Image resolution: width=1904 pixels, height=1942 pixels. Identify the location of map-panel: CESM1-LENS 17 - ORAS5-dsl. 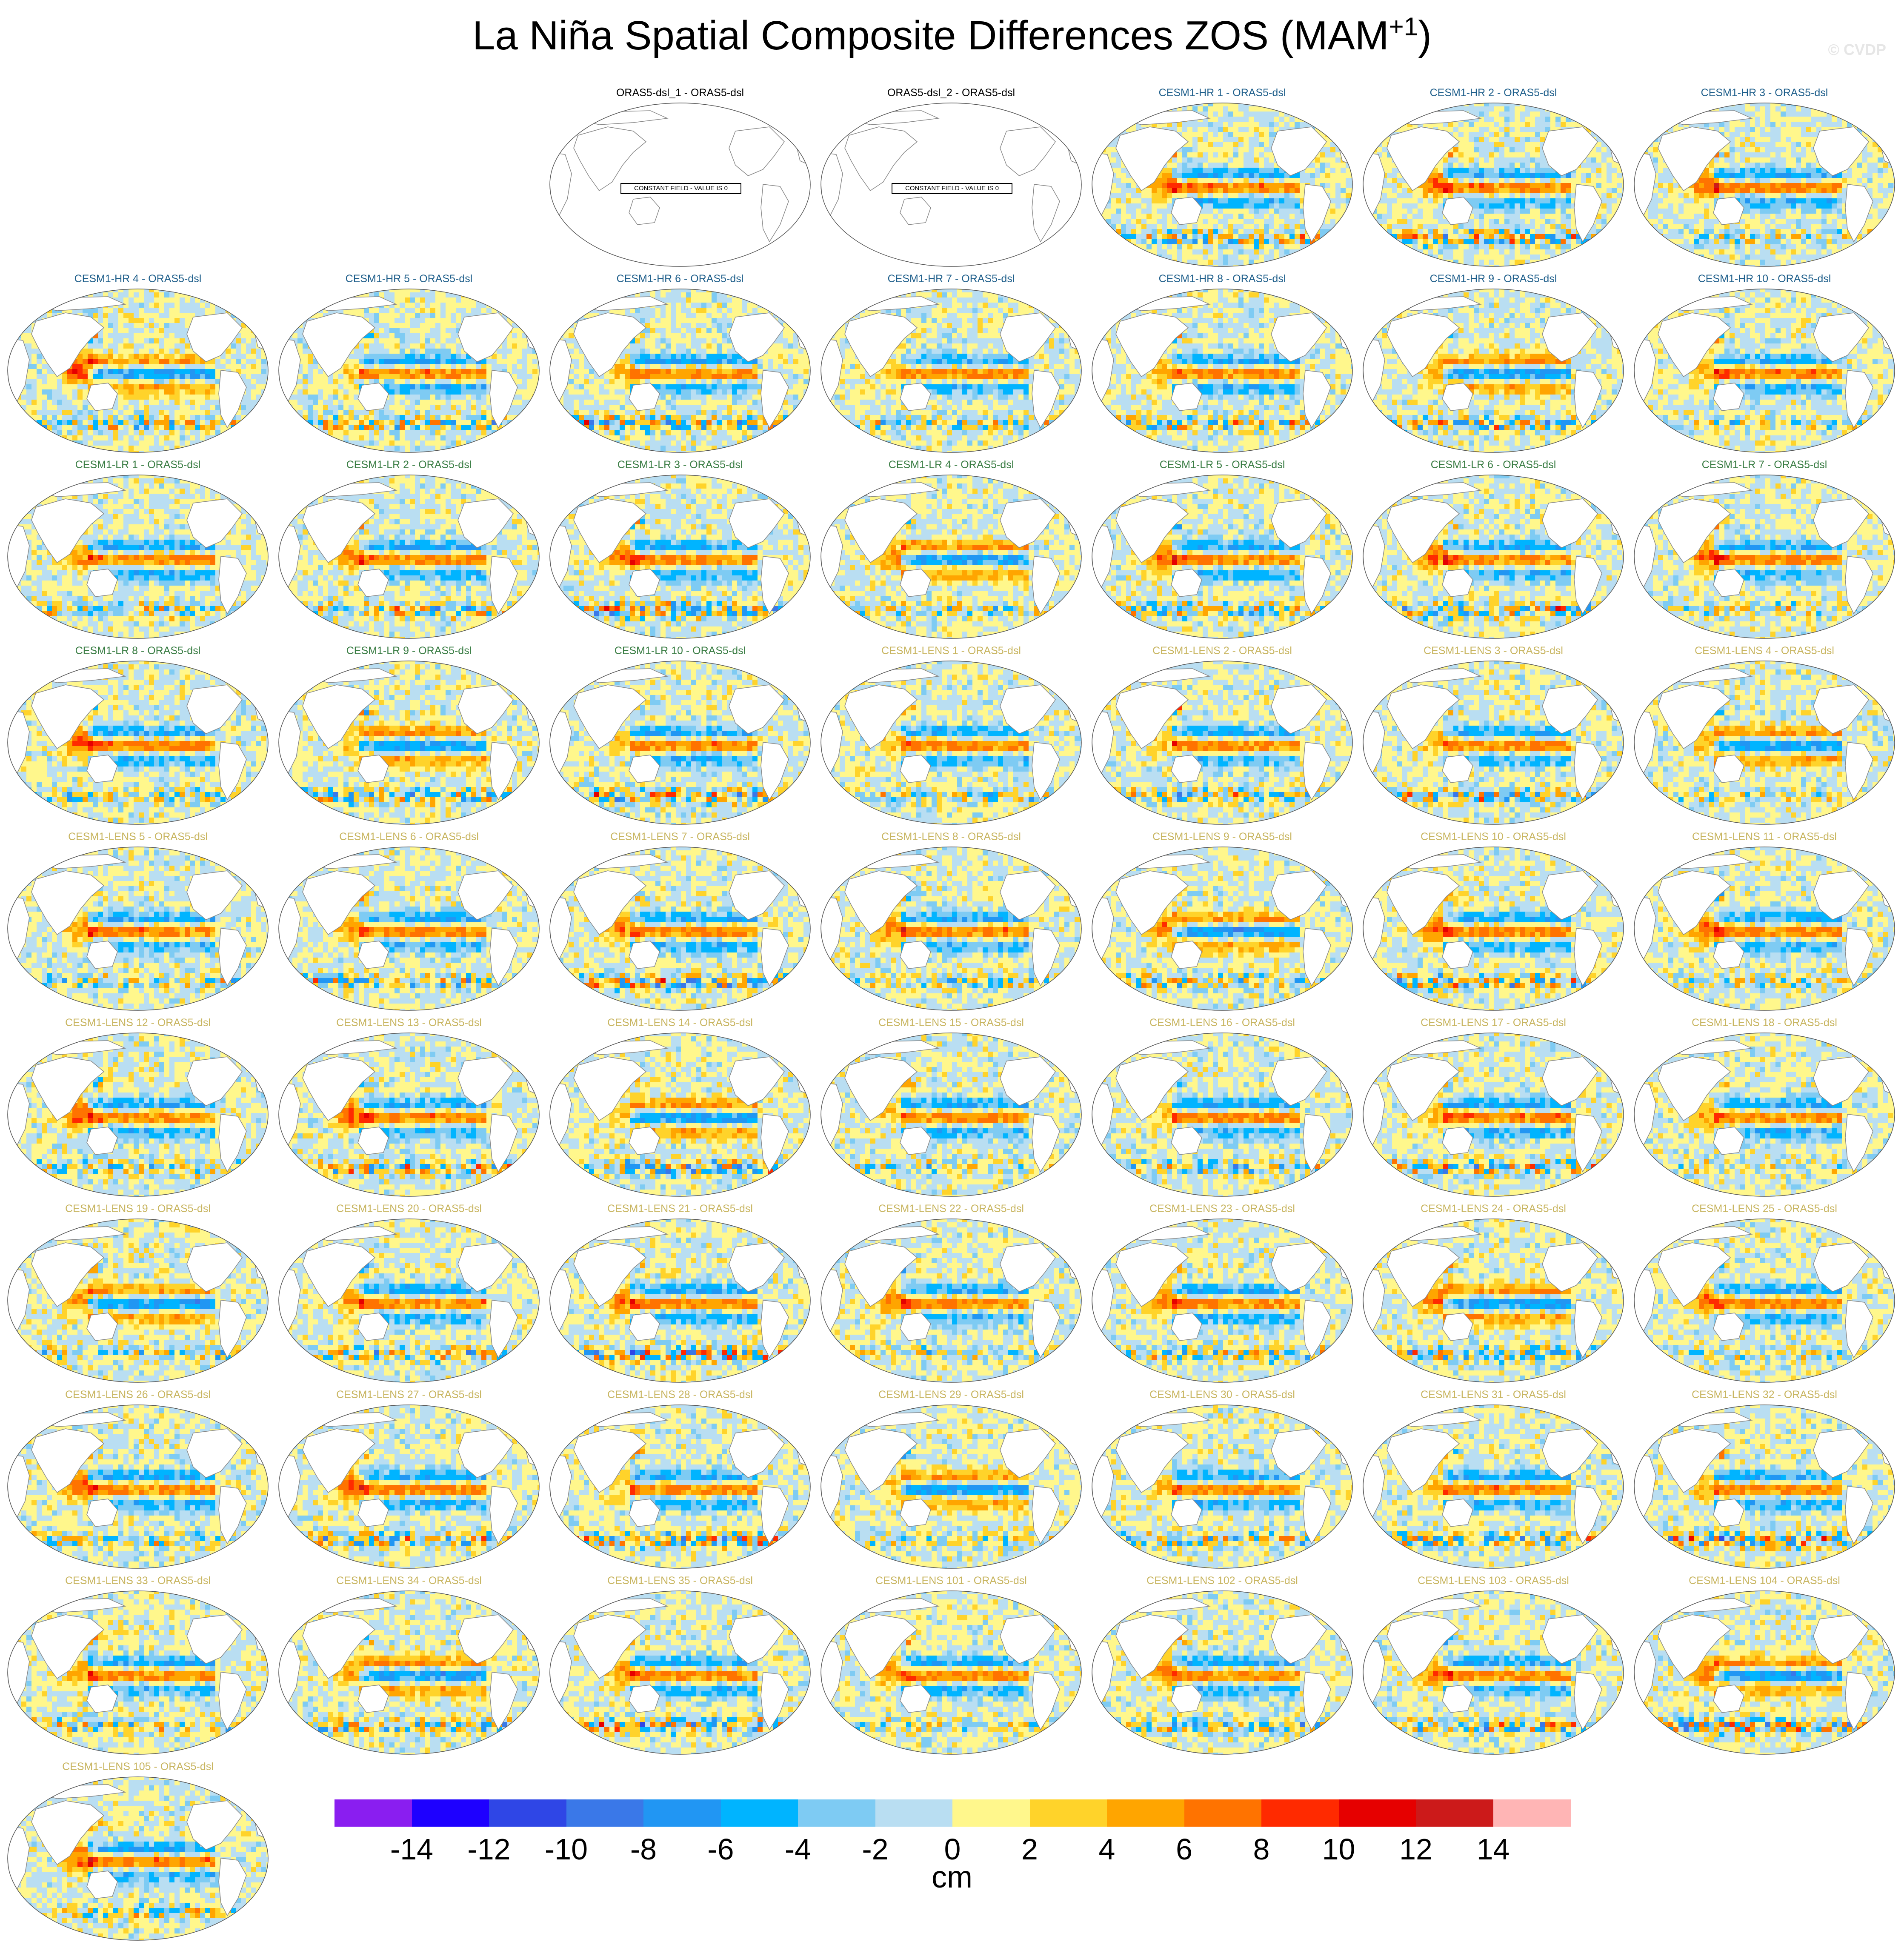
(1493, 1106).